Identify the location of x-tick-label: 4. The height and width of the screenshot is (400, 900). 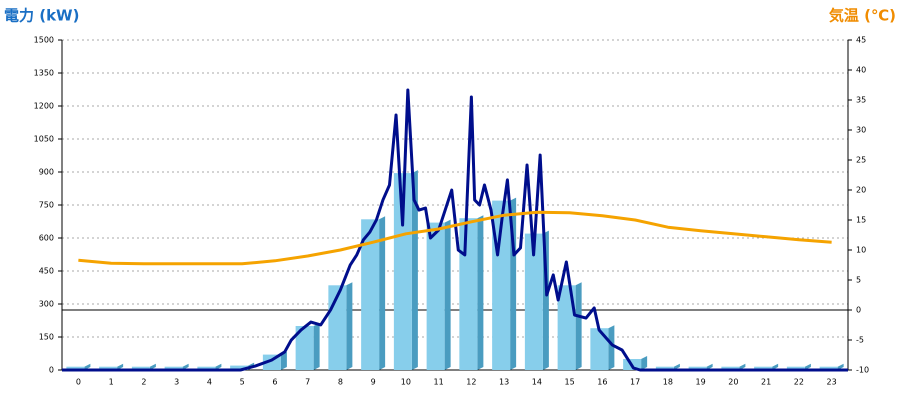
(209, 382).